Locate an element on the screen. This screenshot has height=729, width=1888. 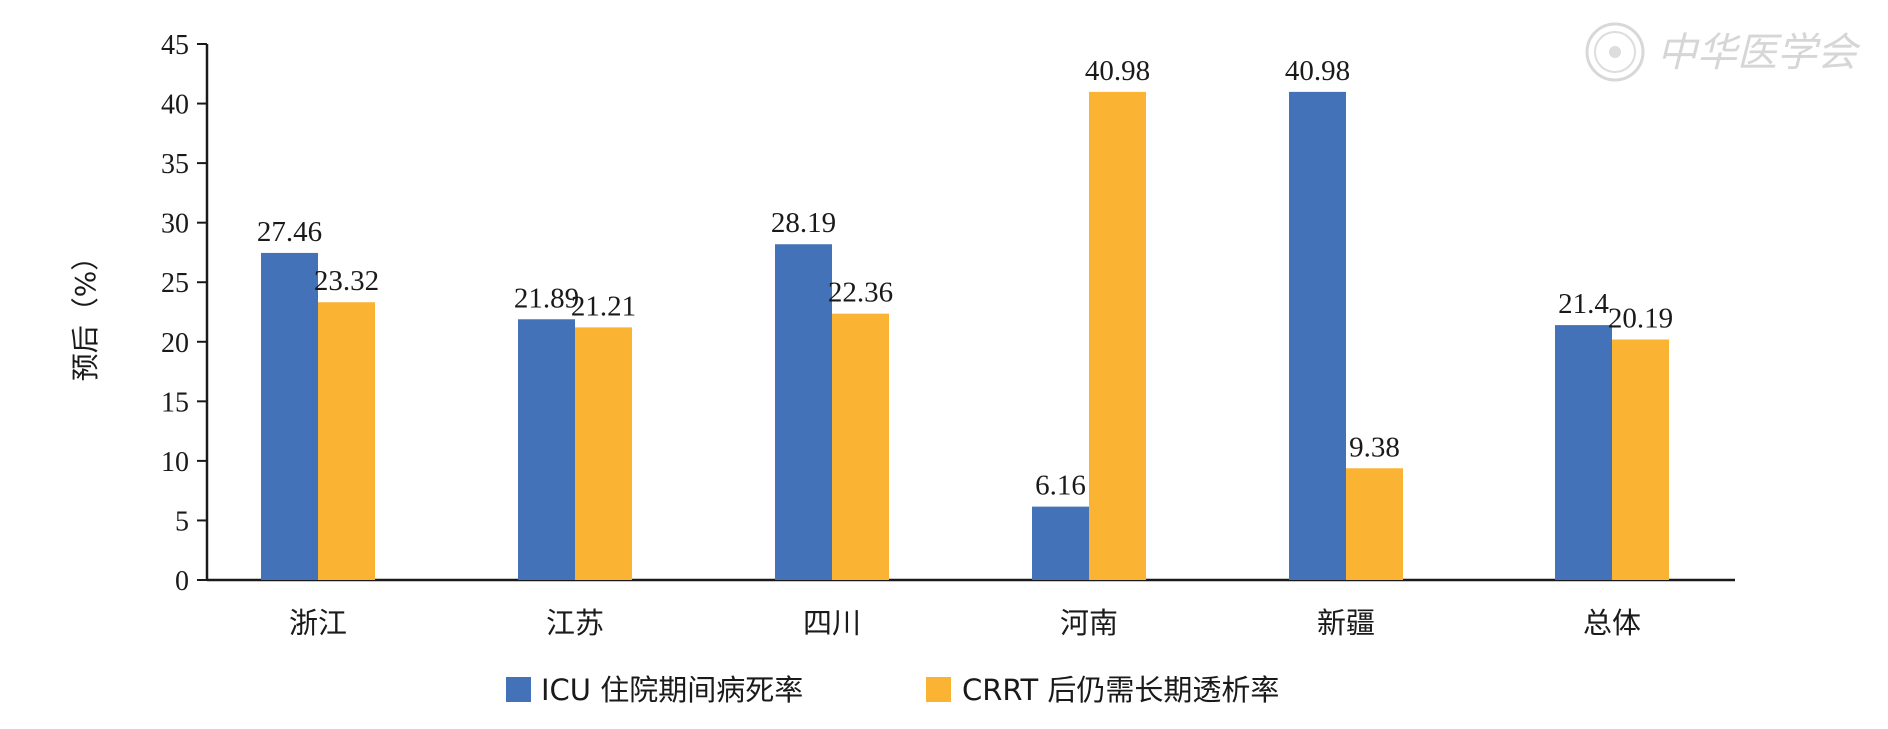
y-tick-label: 40 is located at coordinates (175, 105).